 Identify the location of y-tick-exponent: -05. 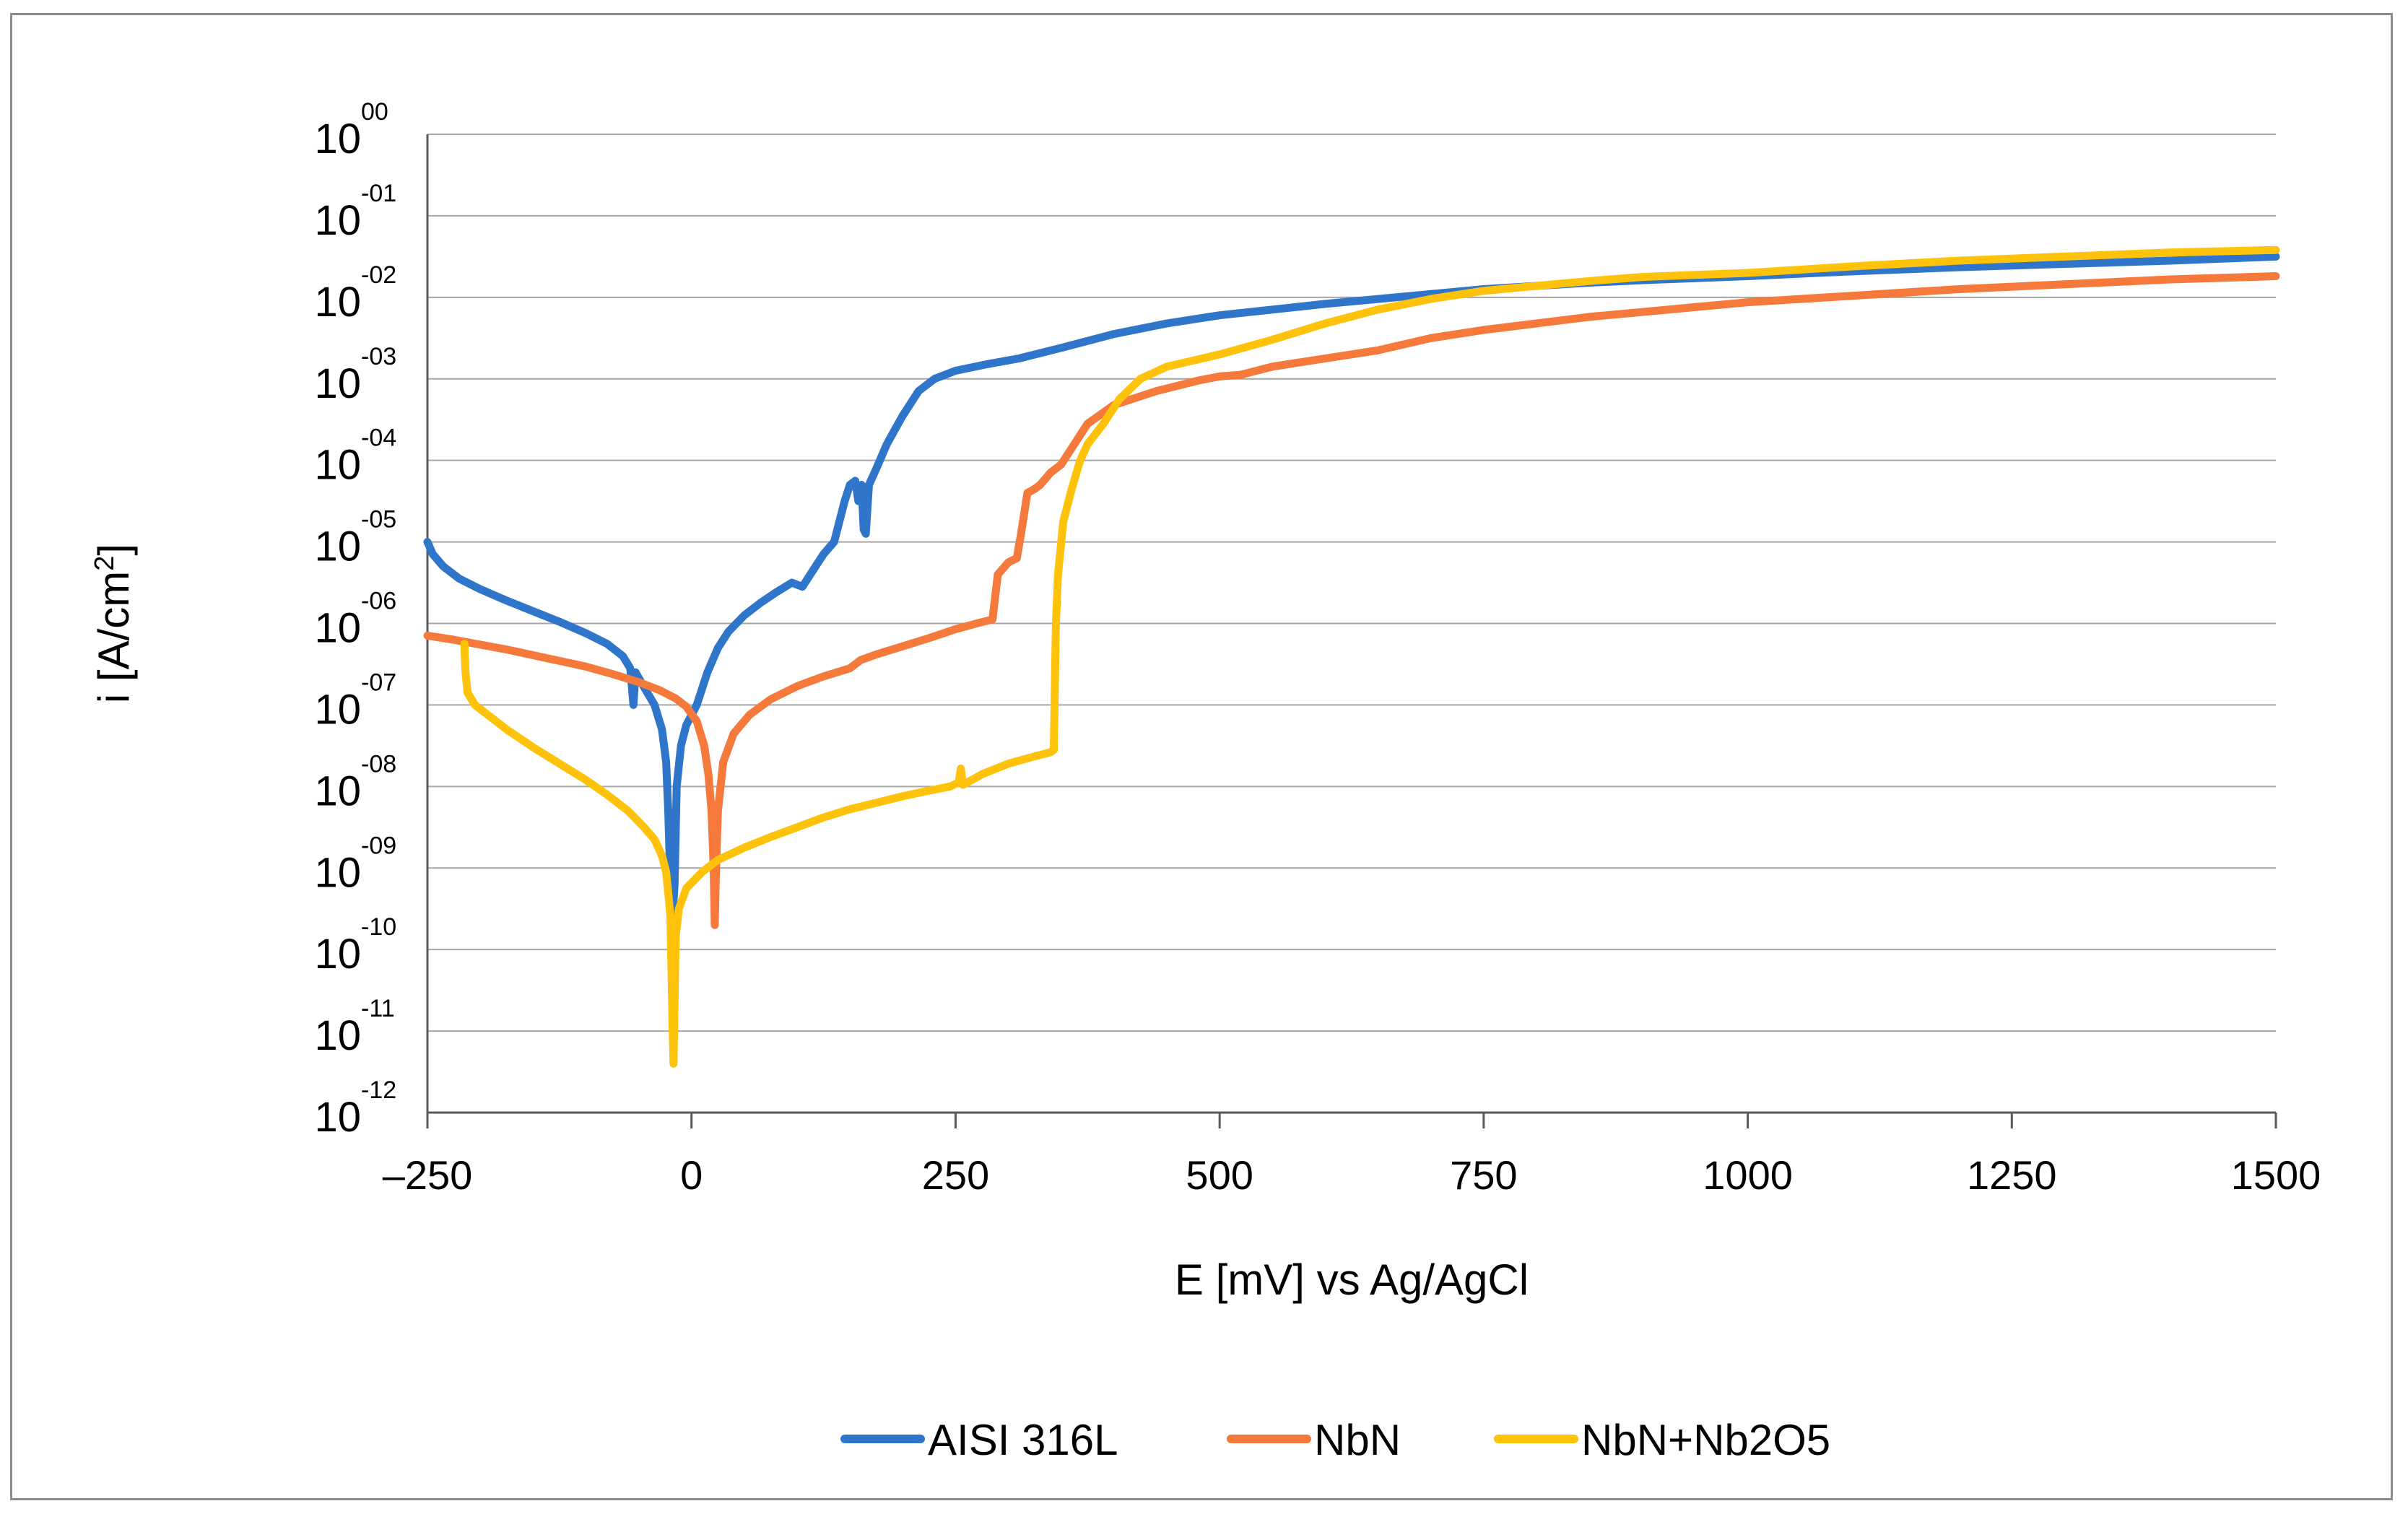
(378, 520).